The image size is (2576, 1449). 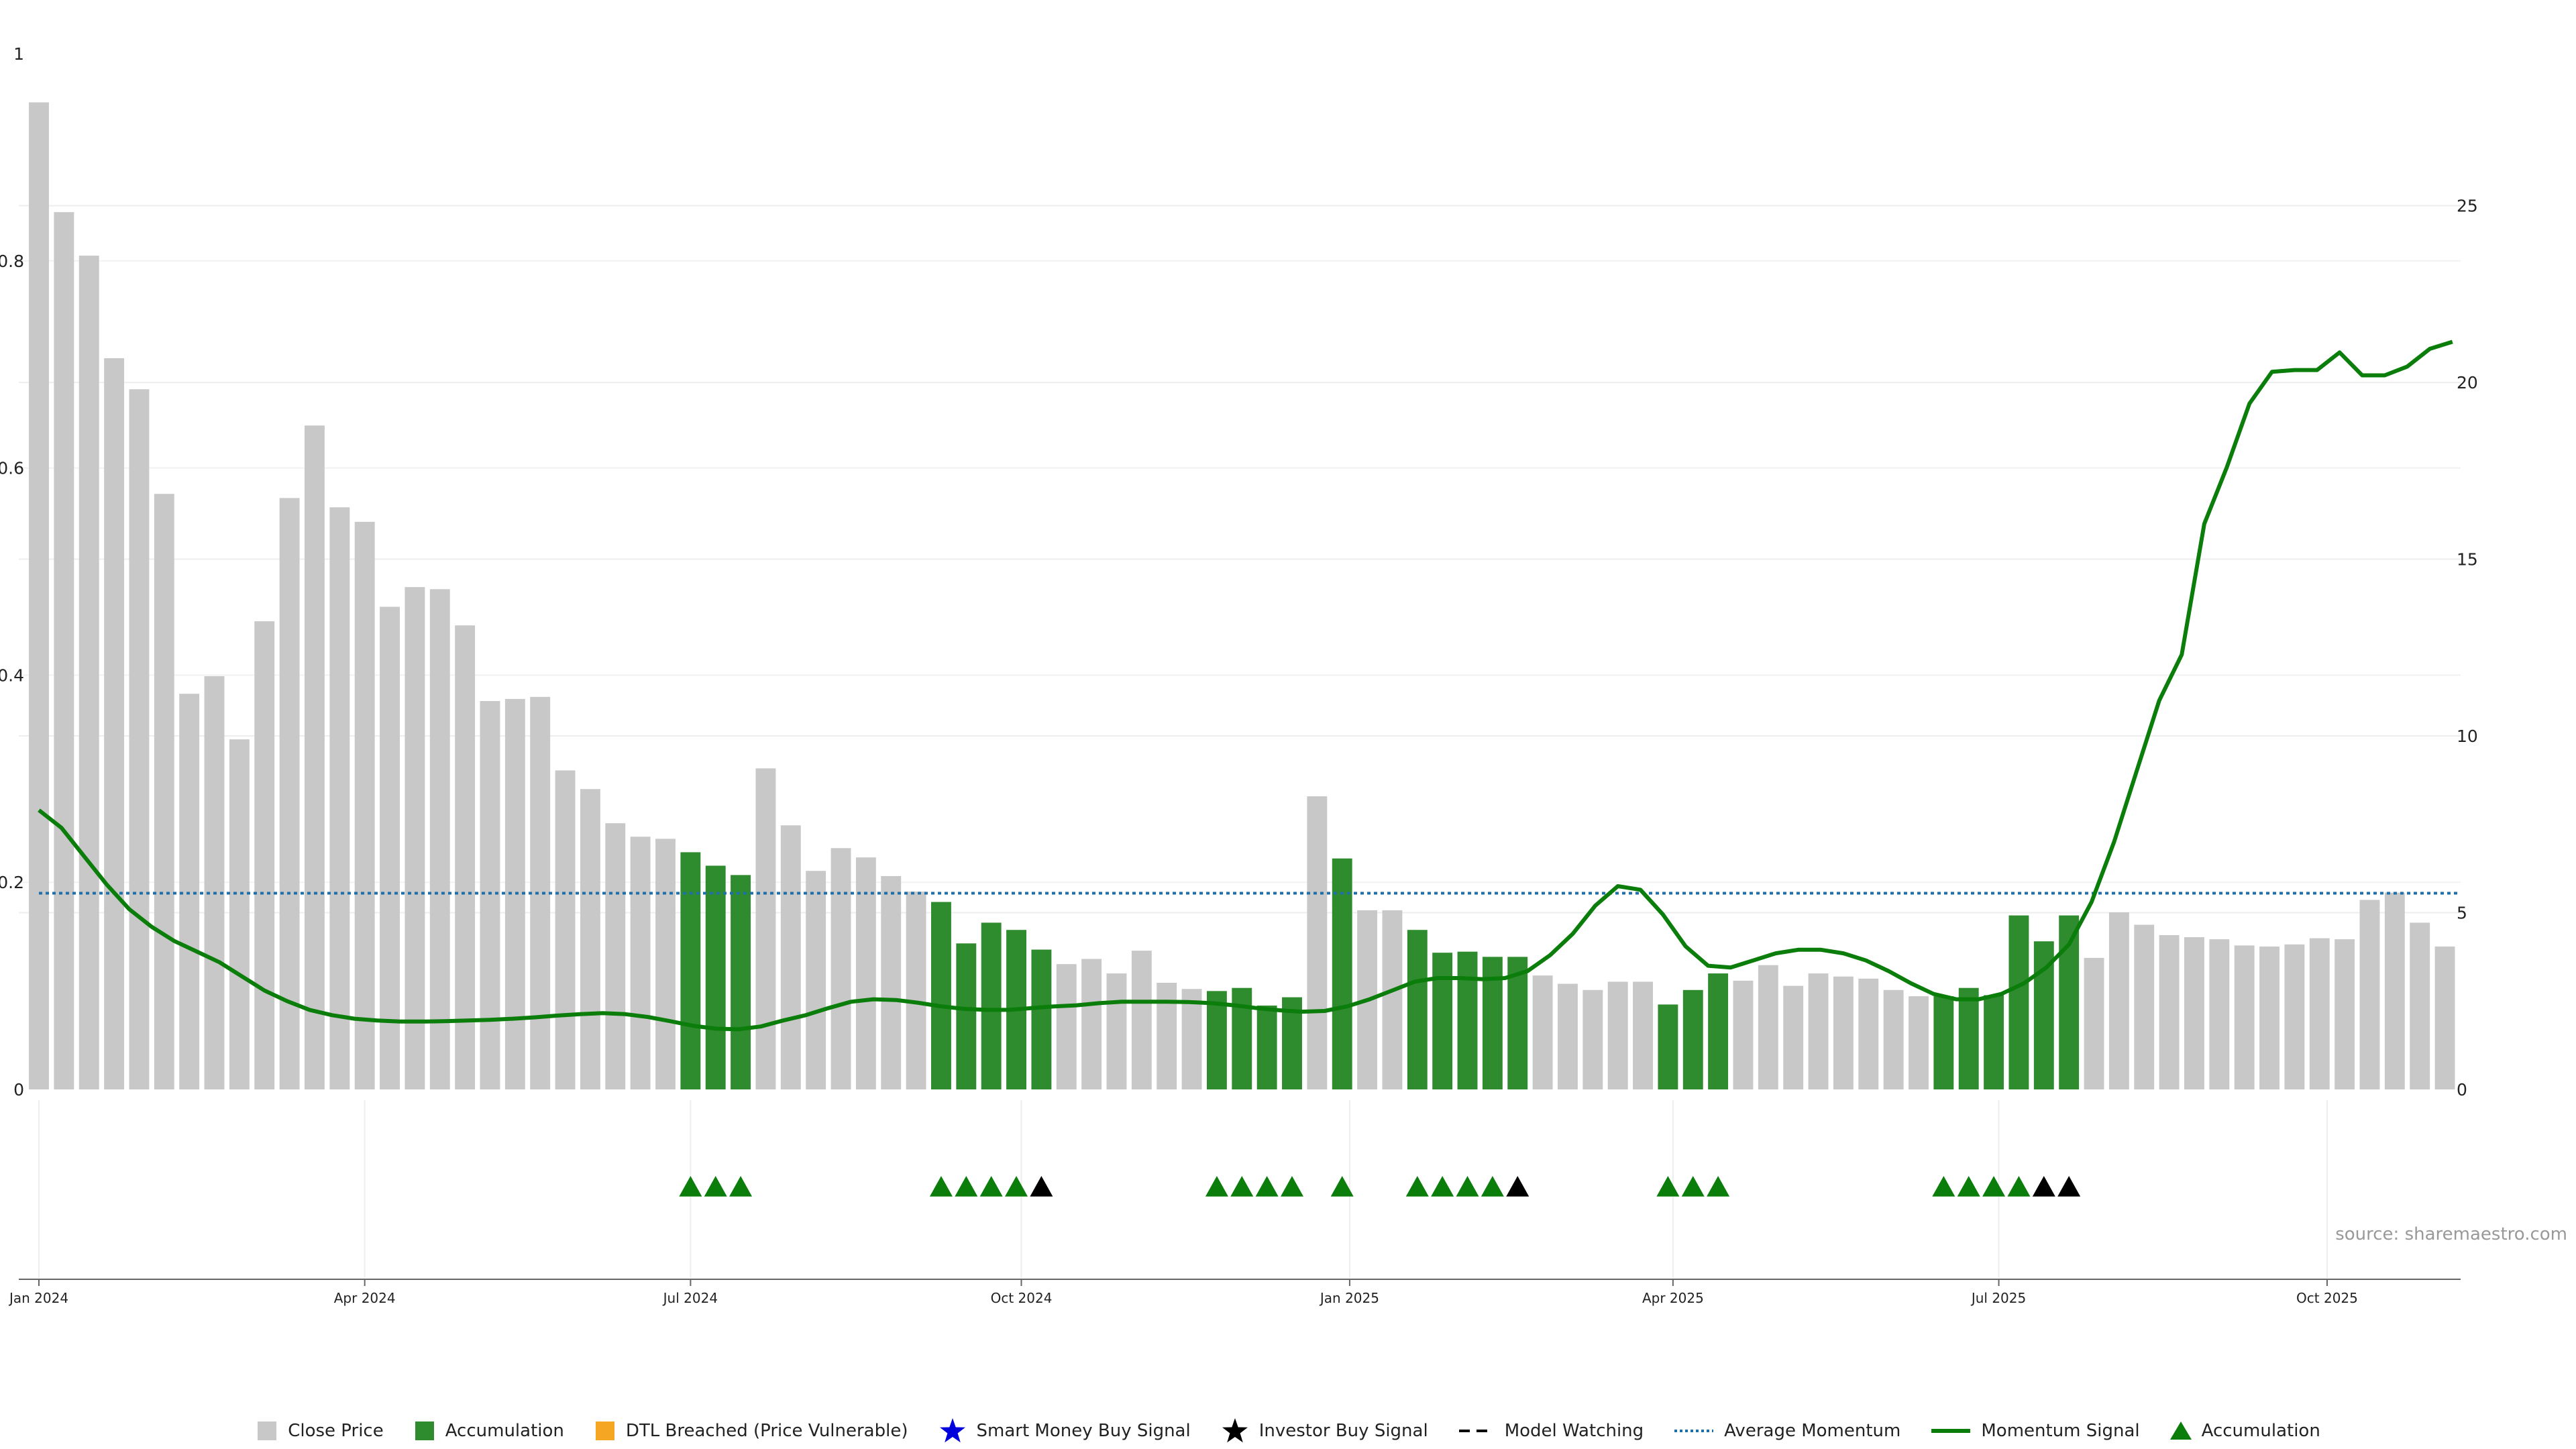 I want to click on x-tick-label: Apr 2024, so click(x=365, y=1298).